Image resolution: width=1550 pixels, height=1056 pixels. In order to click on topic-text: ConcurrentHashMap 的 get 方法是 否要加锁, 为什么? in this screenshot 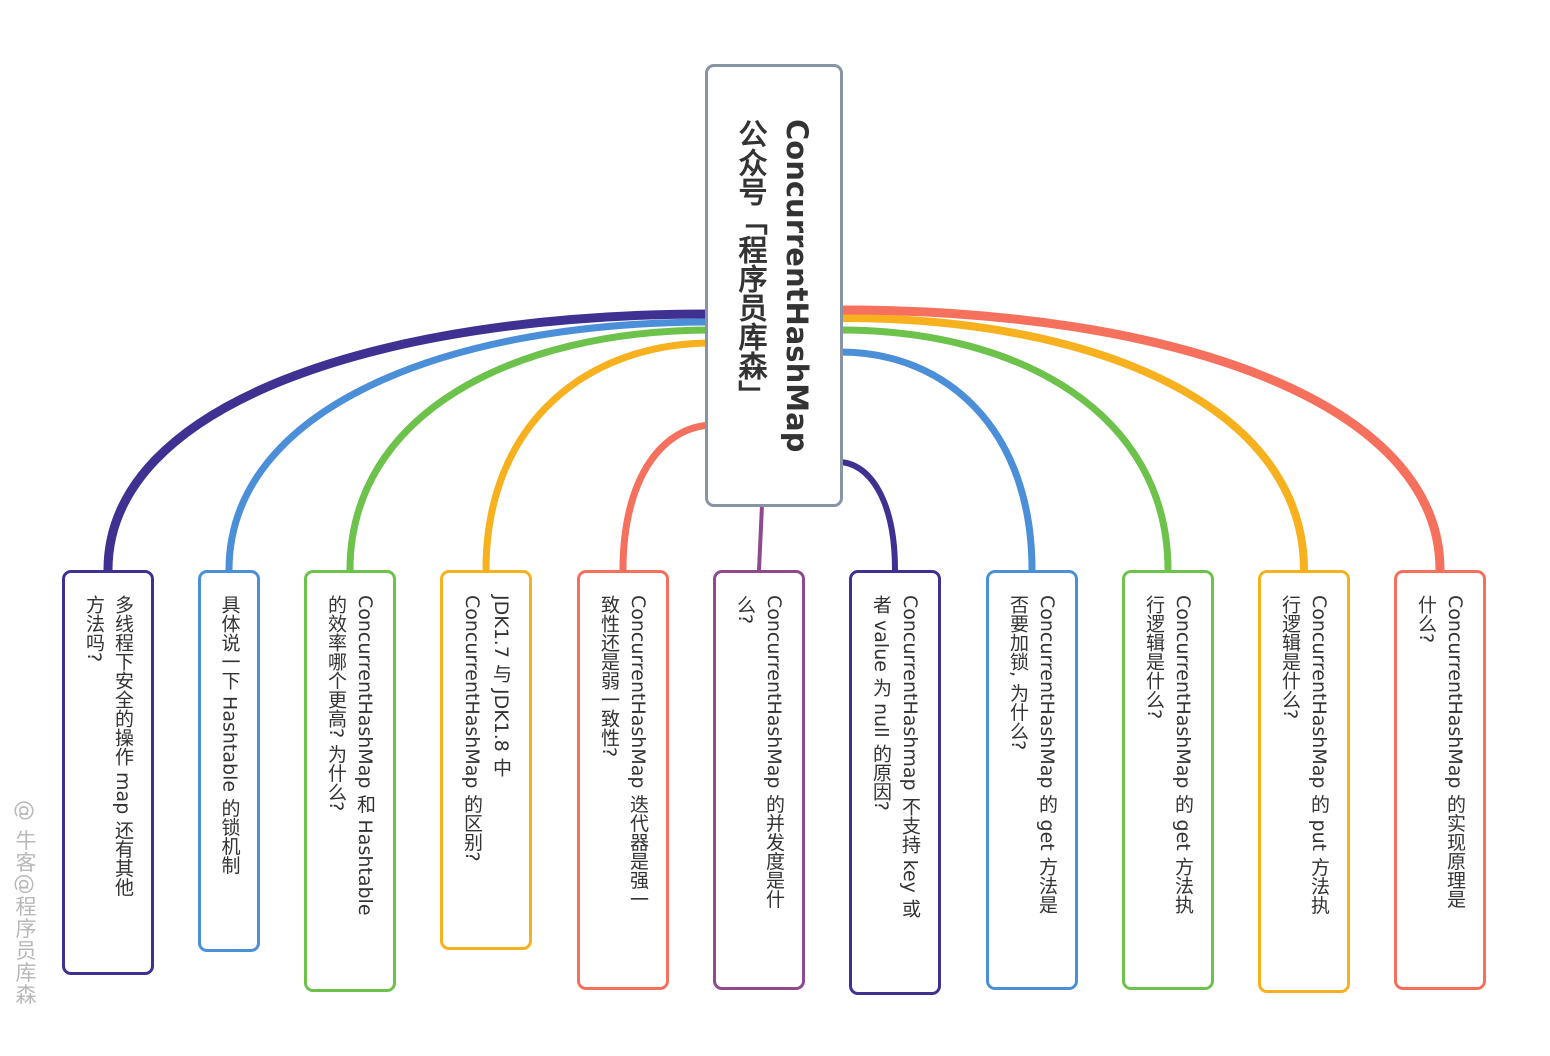, I will do `click(1032, 754)`.